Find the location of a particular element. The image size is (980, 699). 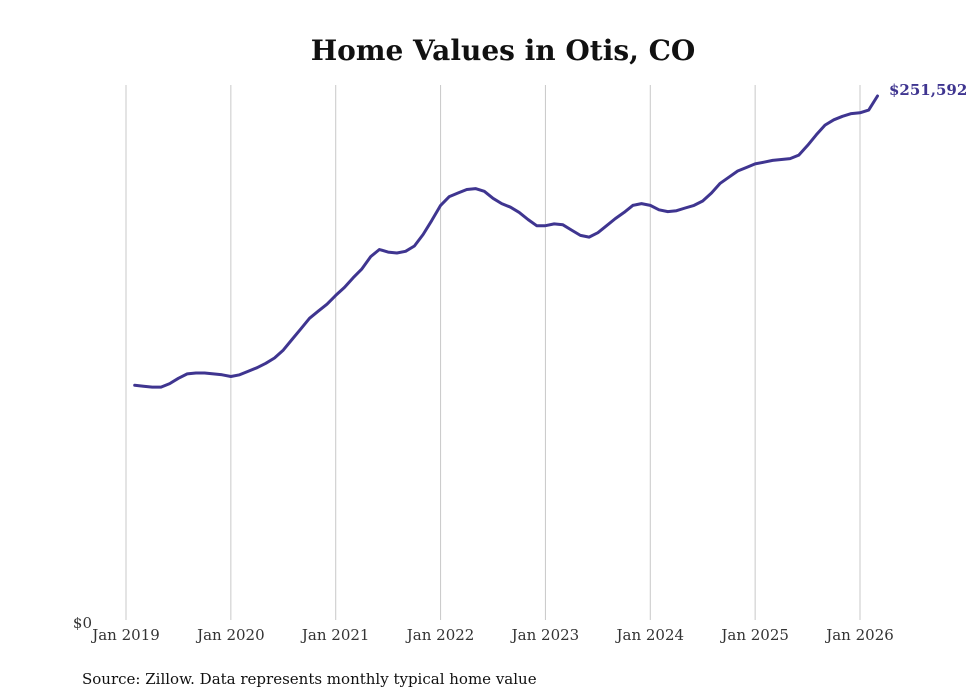

x-tick-label: Jan 2026 is located at coordinates (859, 635).